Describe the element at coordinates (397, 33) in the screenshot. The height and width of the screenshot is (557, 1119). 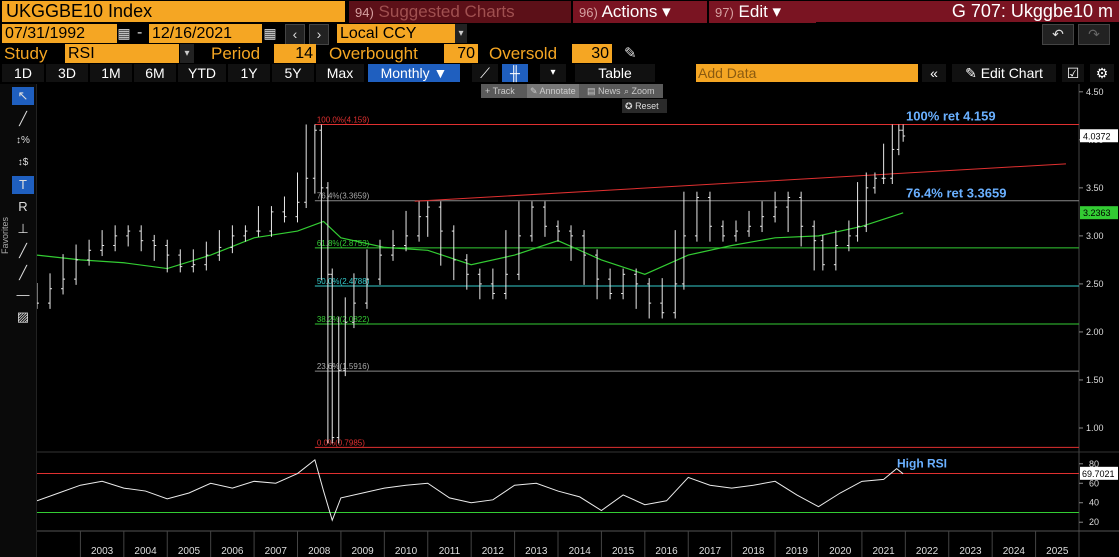
I see `currency-select: Local CCY` at that location.